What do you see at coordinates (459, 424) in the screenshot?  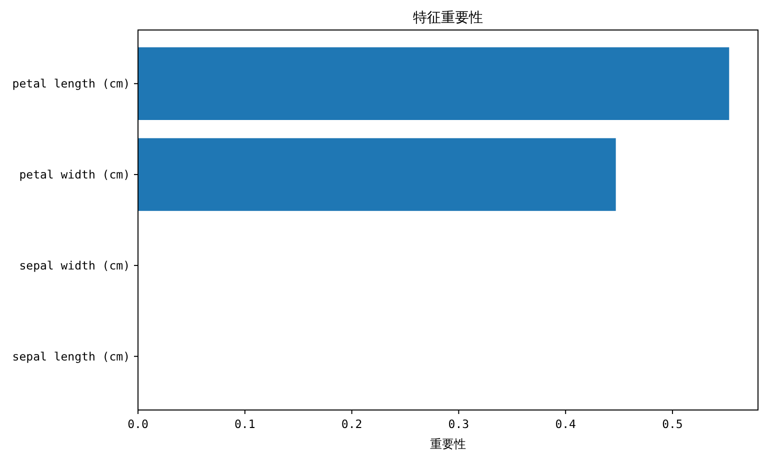 I see `x-tick-label: 0.3` at bounding box center [459, 424].